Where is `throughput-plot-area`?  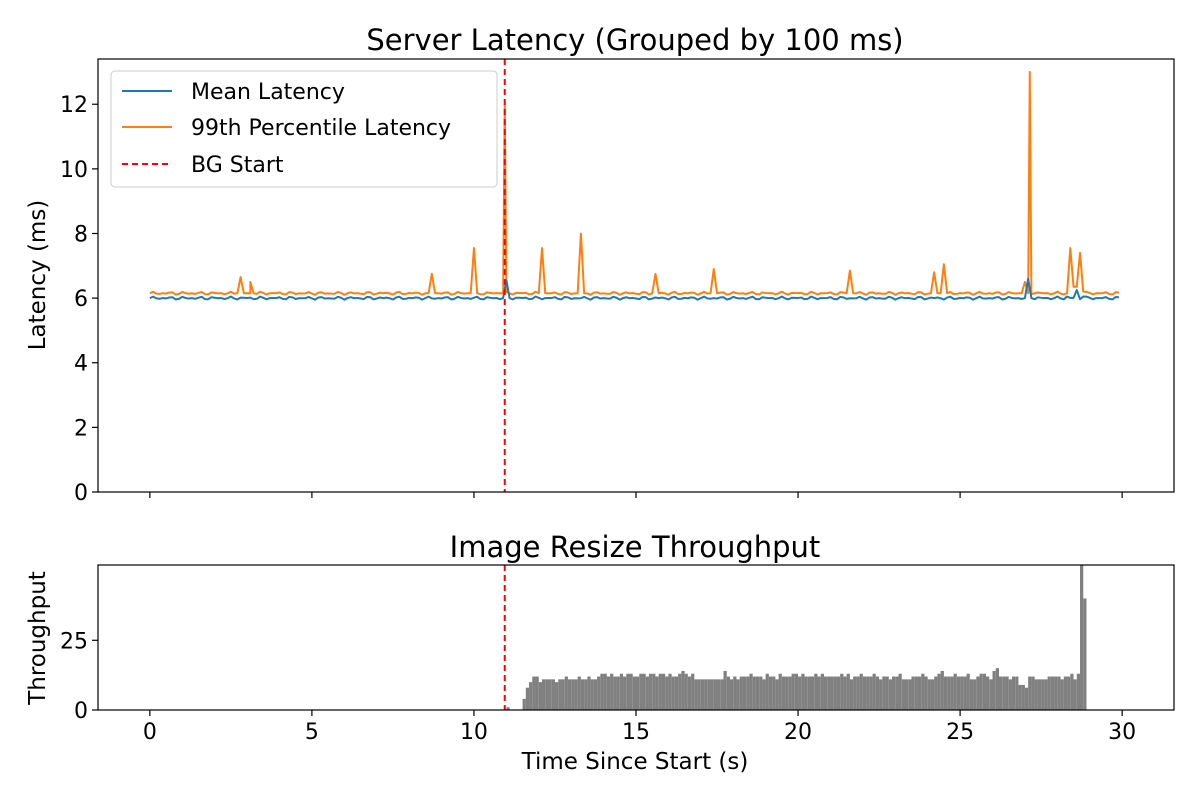 throughput-plot-area is located at coordinates (795, 637).